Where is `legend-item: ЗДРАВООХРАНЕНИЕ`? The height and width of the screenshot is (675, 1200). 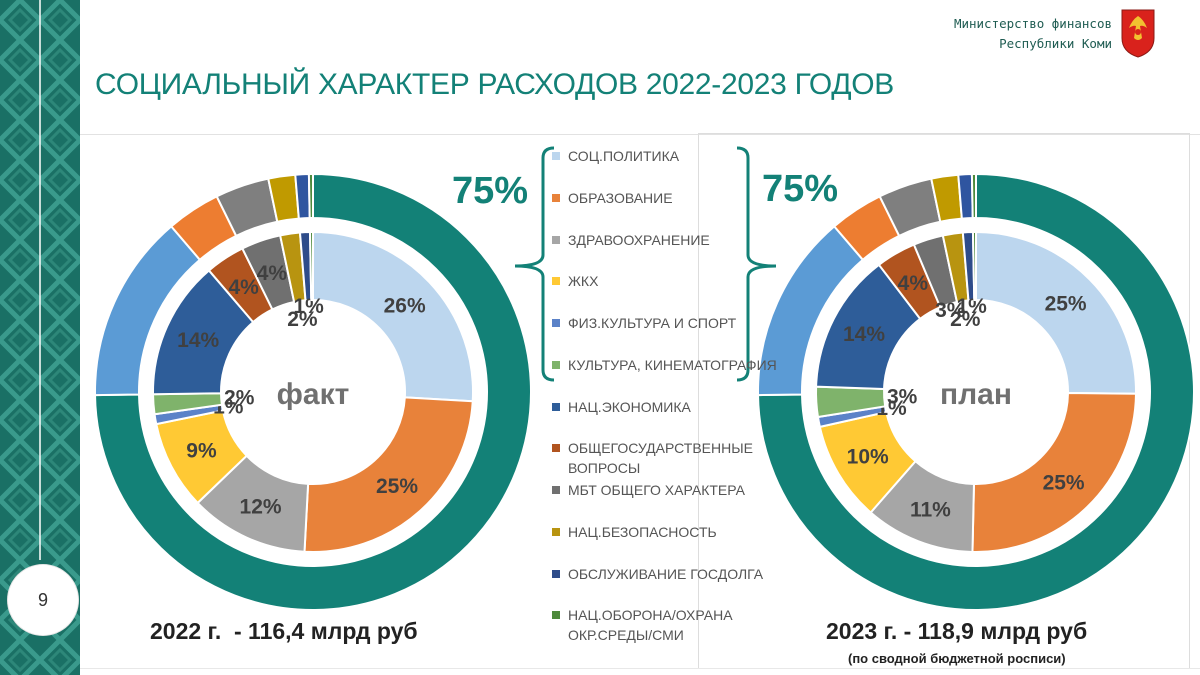
legend-item: ЗДРАВООХРАНЕНИЕ is located at coordinates (667, 240).